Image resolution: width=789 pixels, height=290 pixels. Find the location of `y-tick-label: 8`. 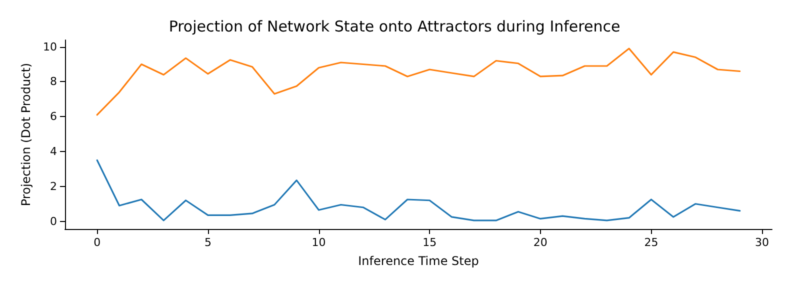

y-tick-label: 8 is located at coordinates (53, 81).